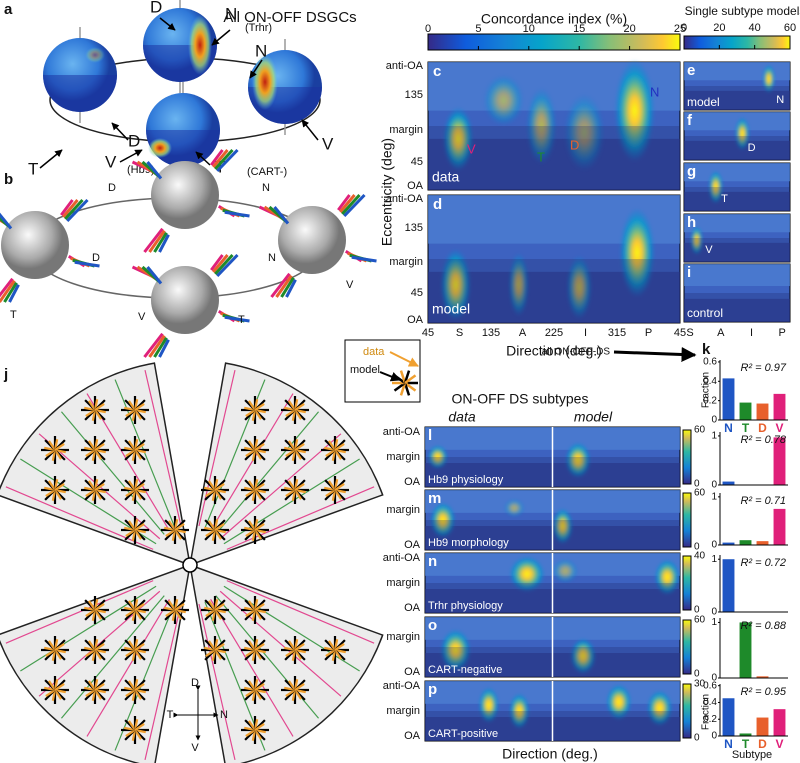  I want to click on label: 135, so click(491, 333).